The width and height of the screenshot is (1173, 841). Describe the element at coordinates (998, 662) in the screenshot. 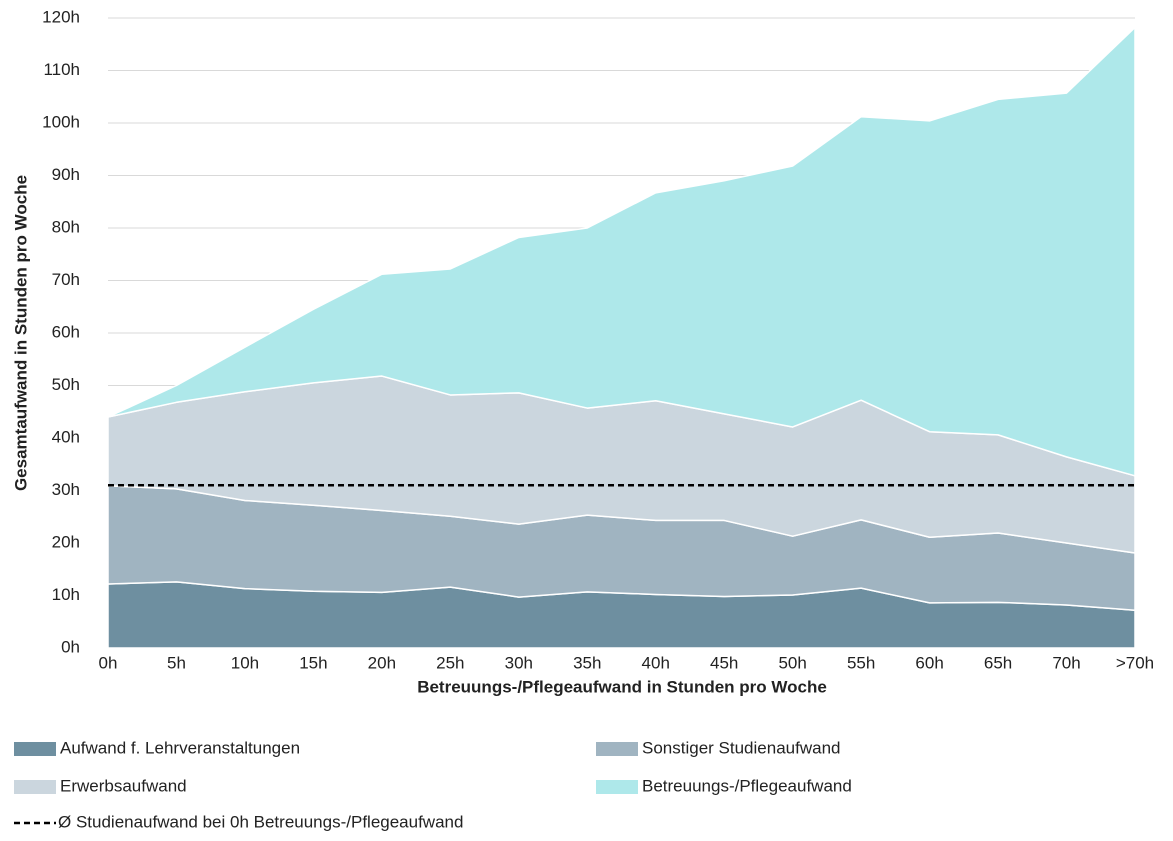

I see `x-tick-label: 65h` at that location.